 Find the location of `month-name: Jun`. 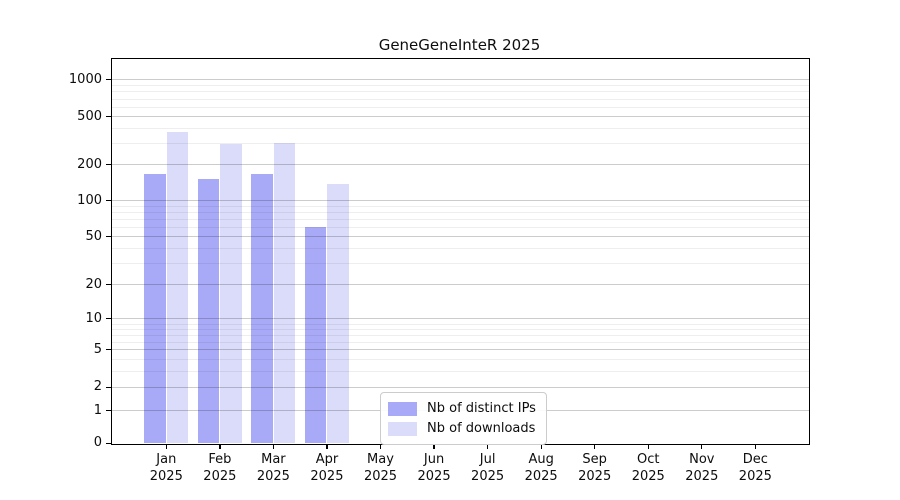

month-name: Jun is located at coordinates (434, 459).